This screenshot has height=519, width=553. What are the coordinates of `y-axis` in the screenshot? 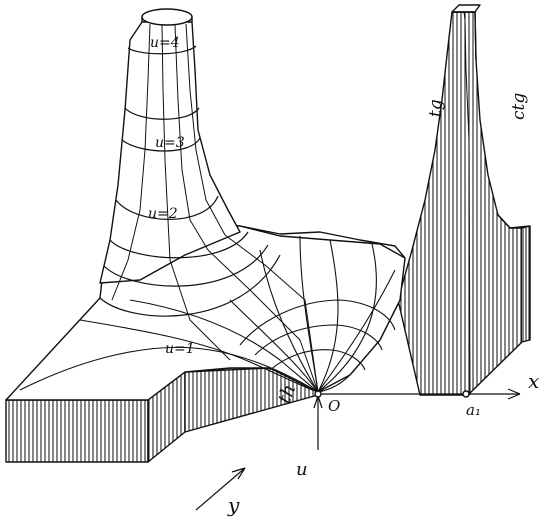 It's located at (220, 489).